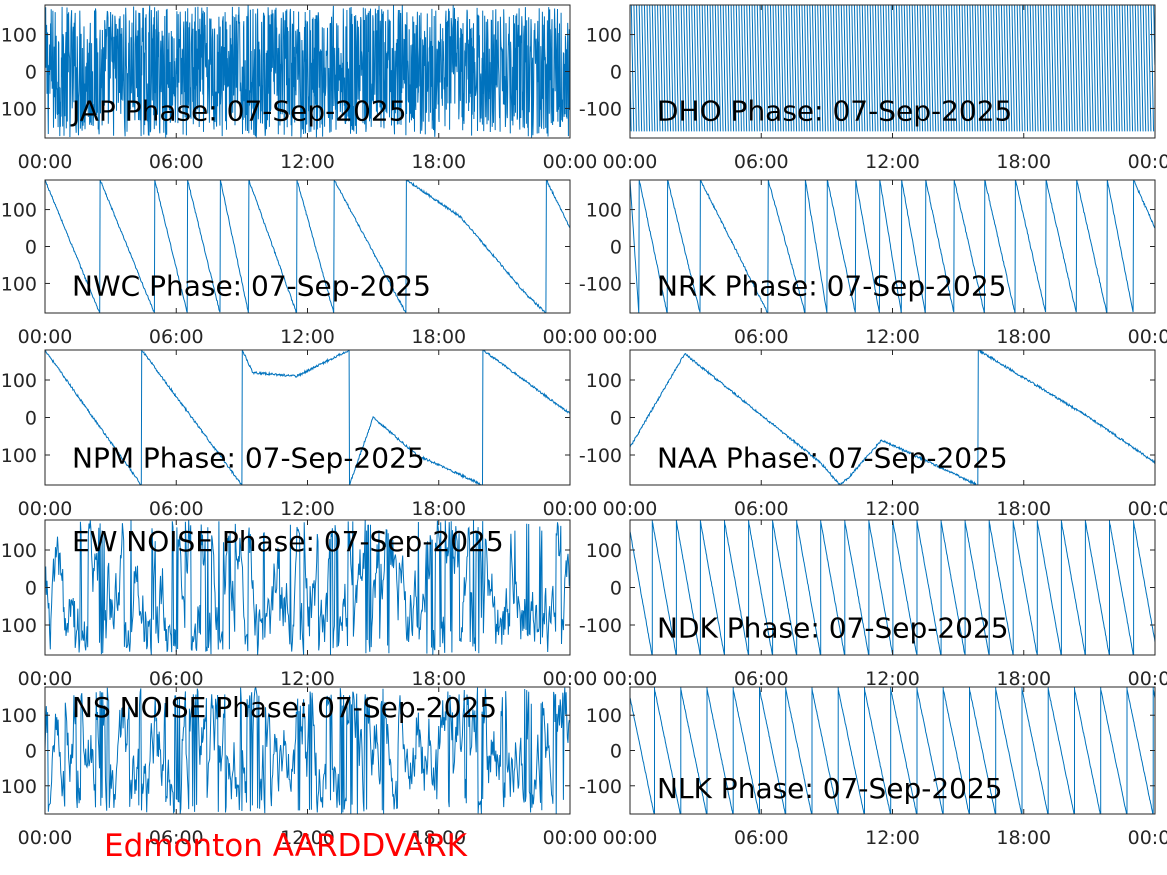  I want to click on panel-title: NWC Phase: 07-Sep-2025, so click(251, 286).